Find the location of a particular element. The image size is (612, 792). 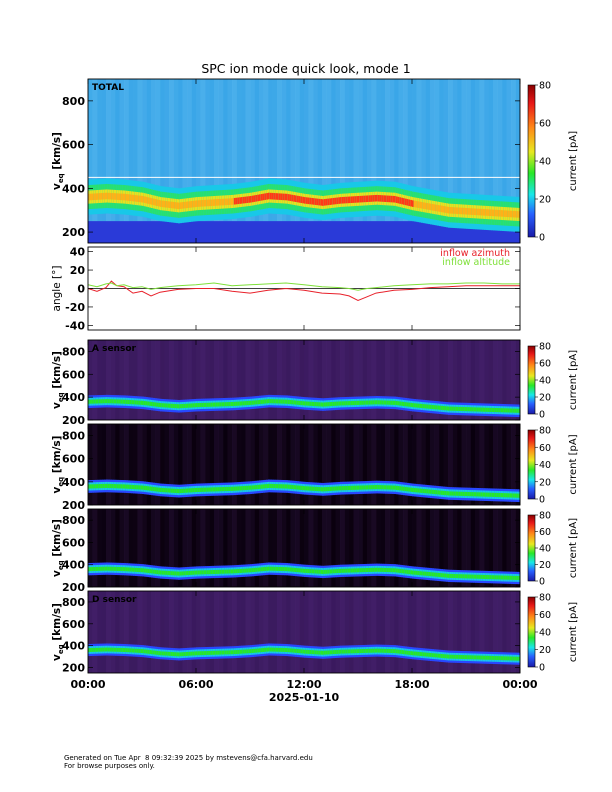

colorbar-tick-label: 40 is located at coordinates (545, 549).